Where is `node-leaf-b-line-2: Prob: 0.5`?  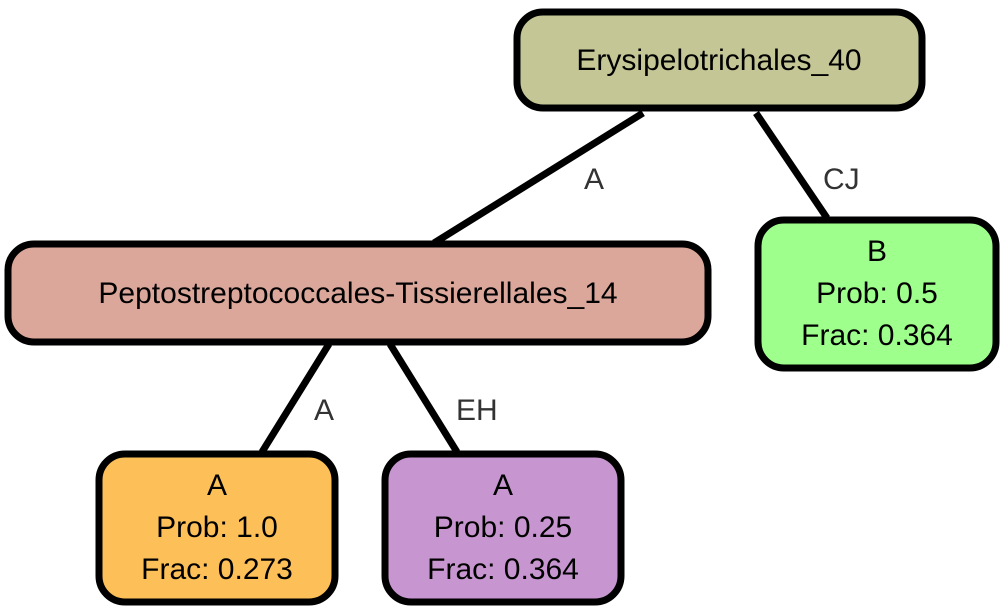 node-leaf-b-line-2: Prob: 0.5 is located at coordinates (877, 293).